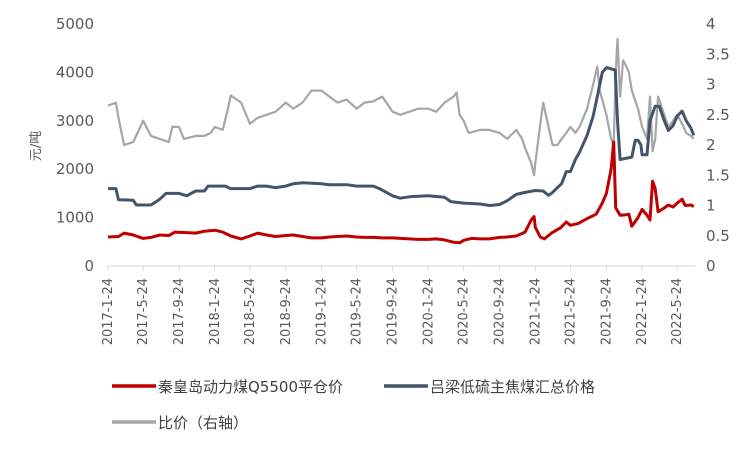 Image resolution: width=750 pixels, height=450 pixels. What do you see at coordinates (718, 115) in the screenshot?
I see `y-right-tick-label: 2.5` at bounding box center [718, 115].